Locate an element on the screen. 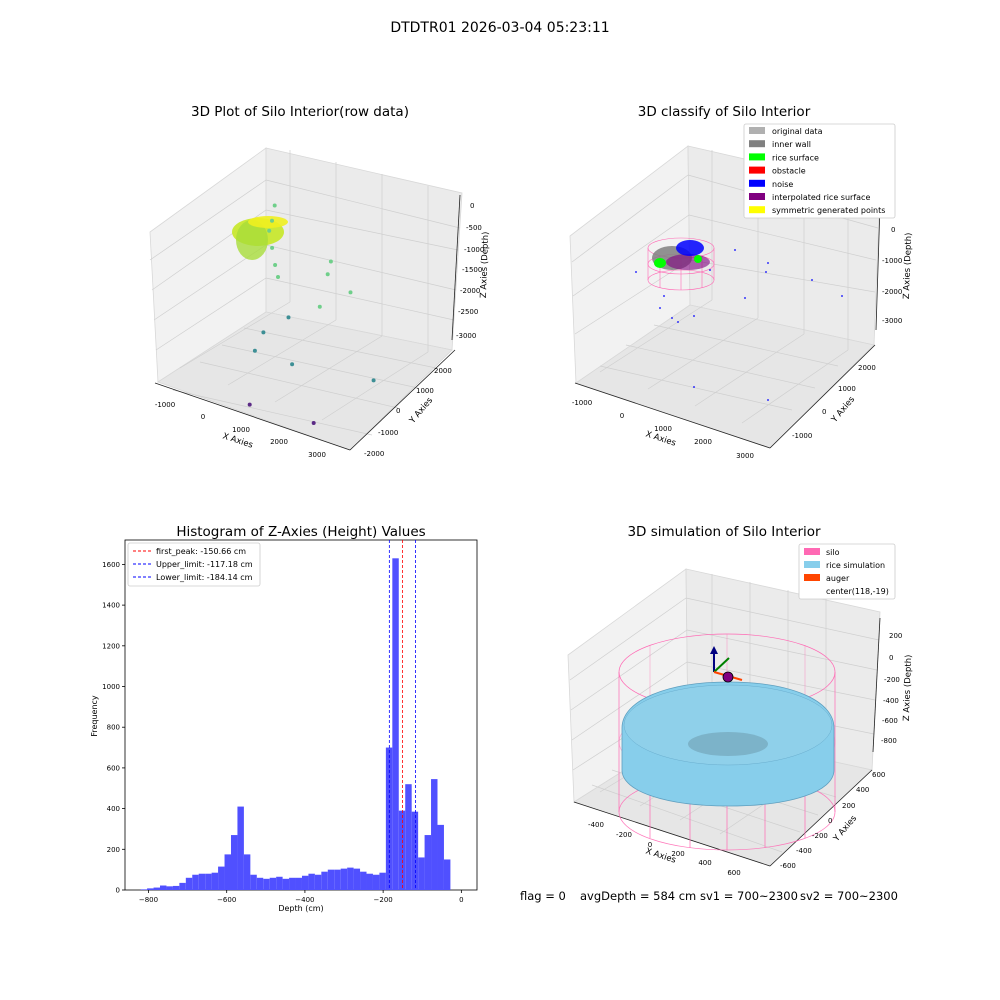 The height and width of the screenshot is (1000, 1000). footer-sv1: sv1 = 700~2300 is located at coordinates (749, 896).